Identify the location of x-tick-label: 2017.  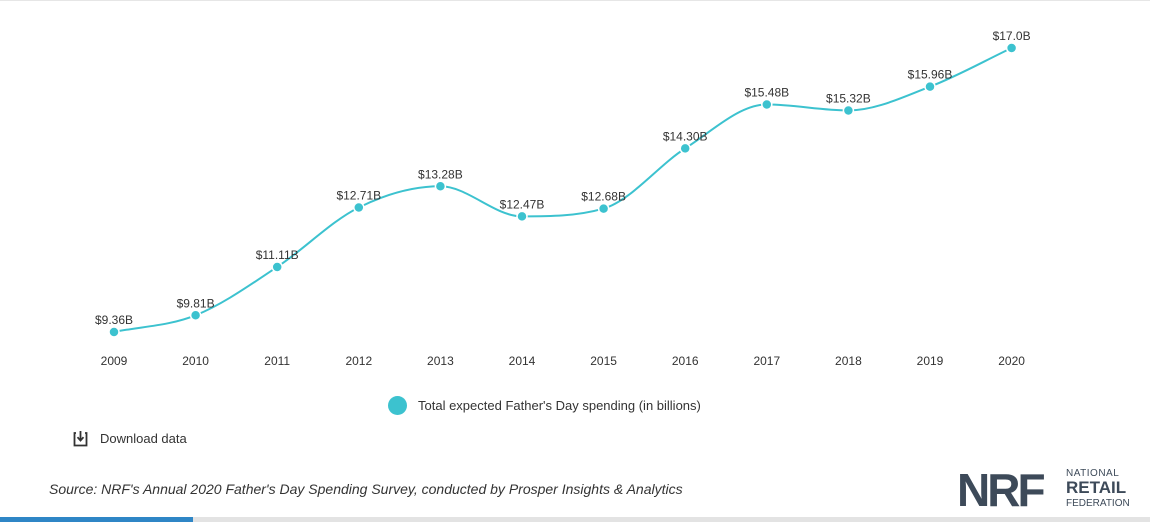
(766, 361).